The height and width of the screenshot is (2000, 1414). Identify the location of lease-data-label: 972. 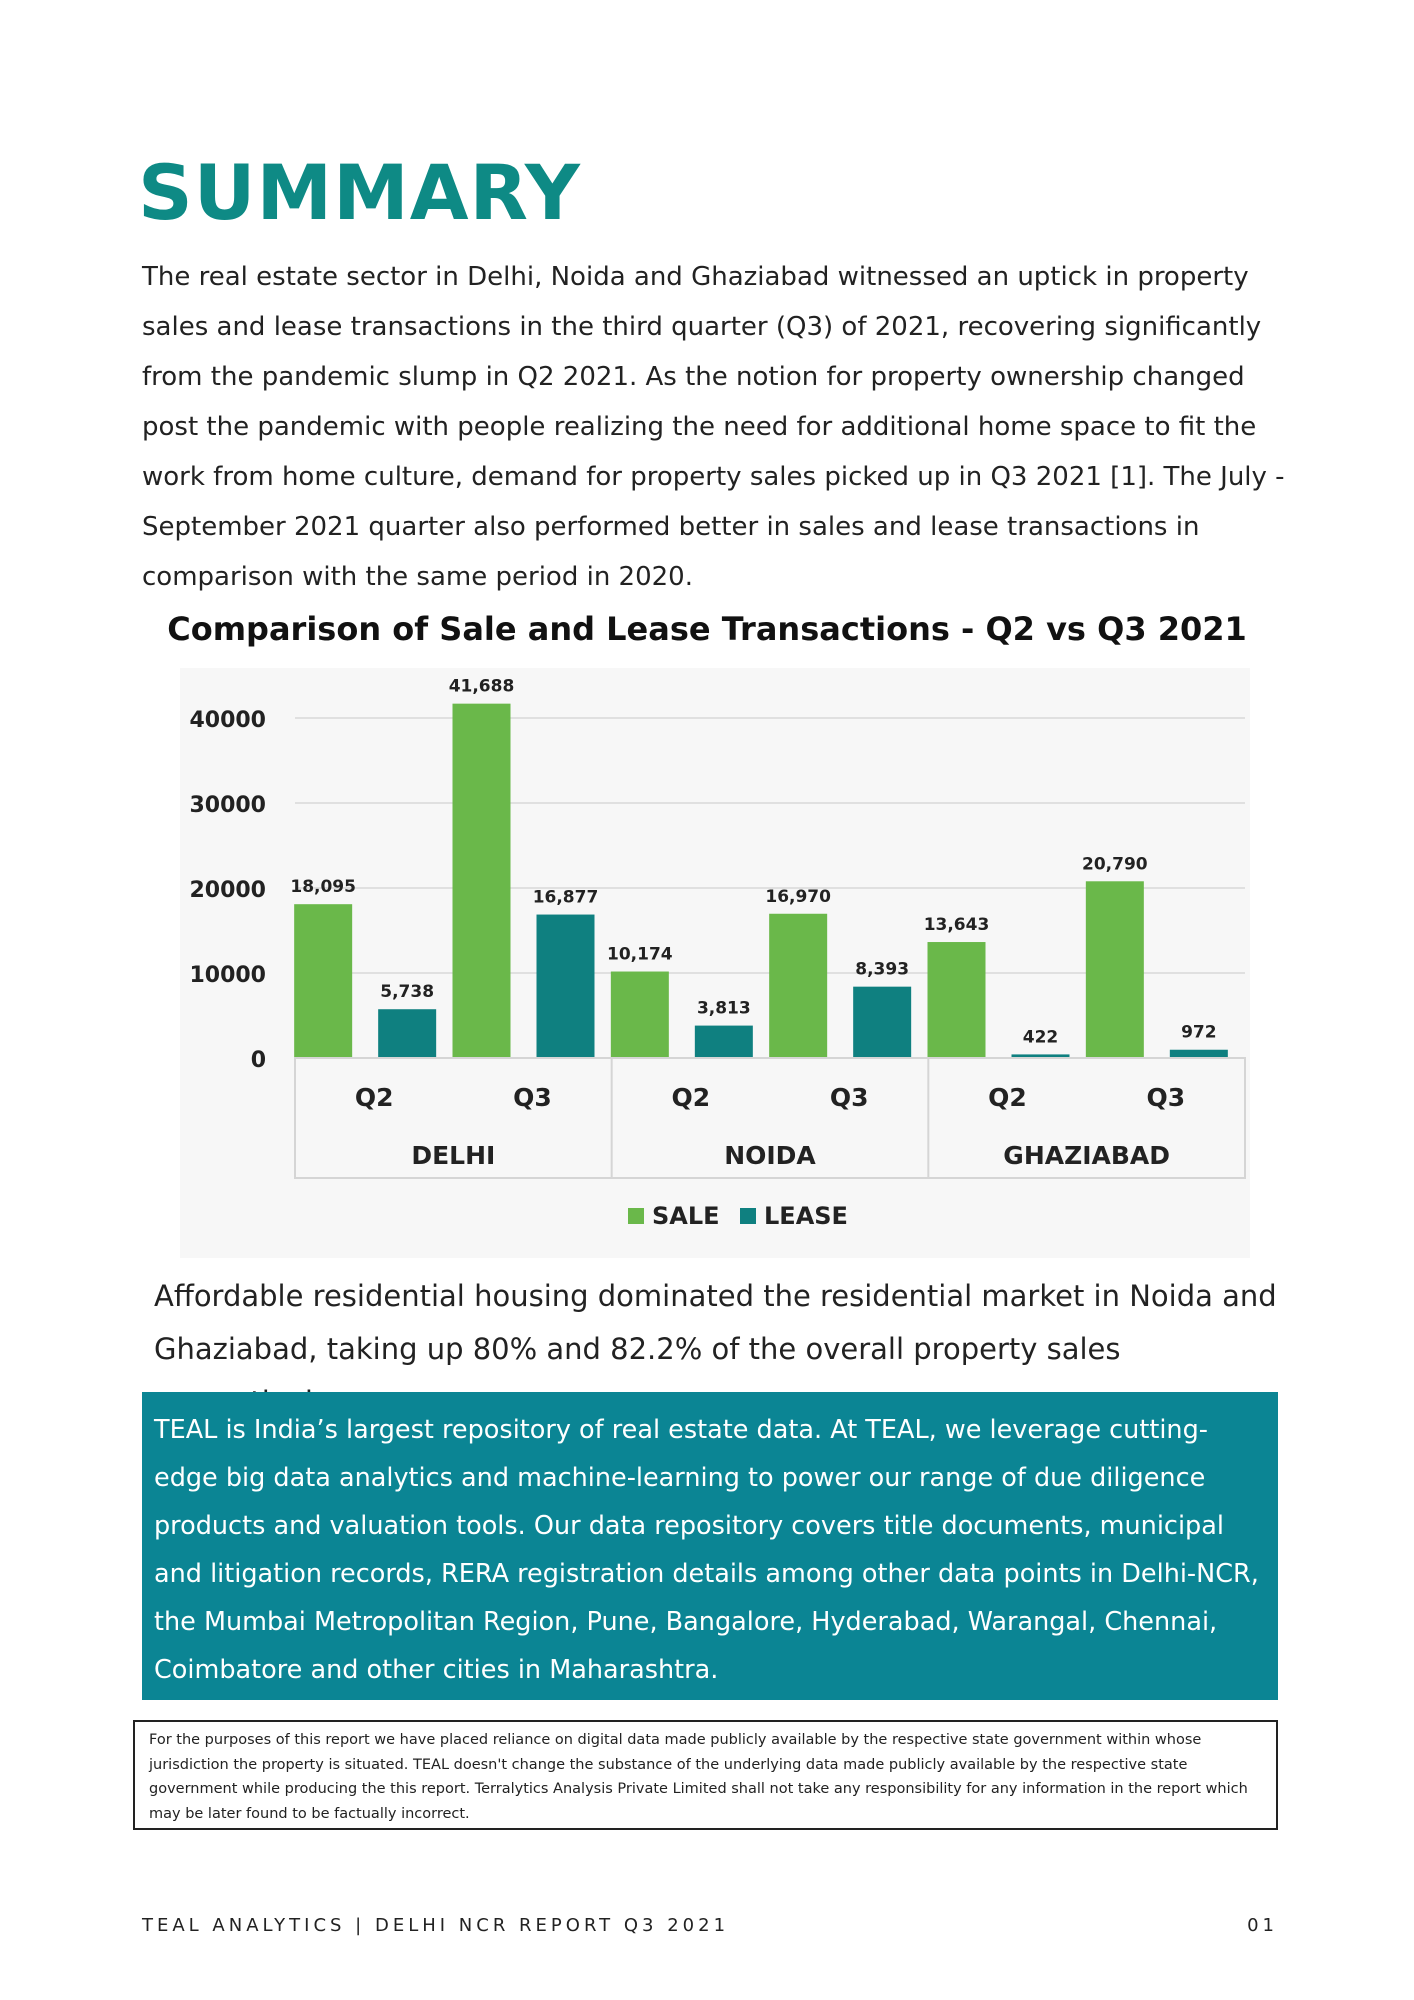
(1199, 1033).